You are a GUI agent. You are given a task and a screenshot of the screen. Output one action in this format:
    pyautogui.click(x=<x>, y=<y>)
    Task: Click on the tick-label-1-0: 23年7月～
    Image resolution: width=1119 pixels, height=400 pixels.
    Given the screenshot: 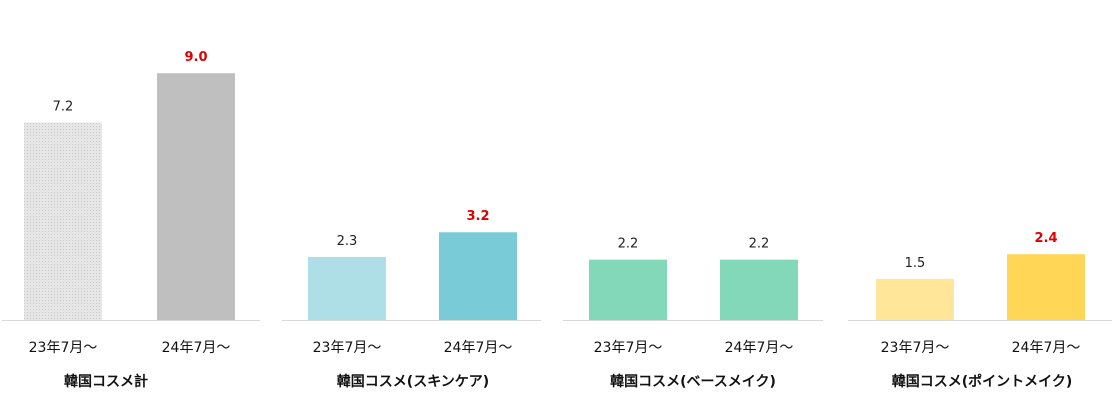 What is the action you would take?
    pyautogui.click(x=347, y=348)
    